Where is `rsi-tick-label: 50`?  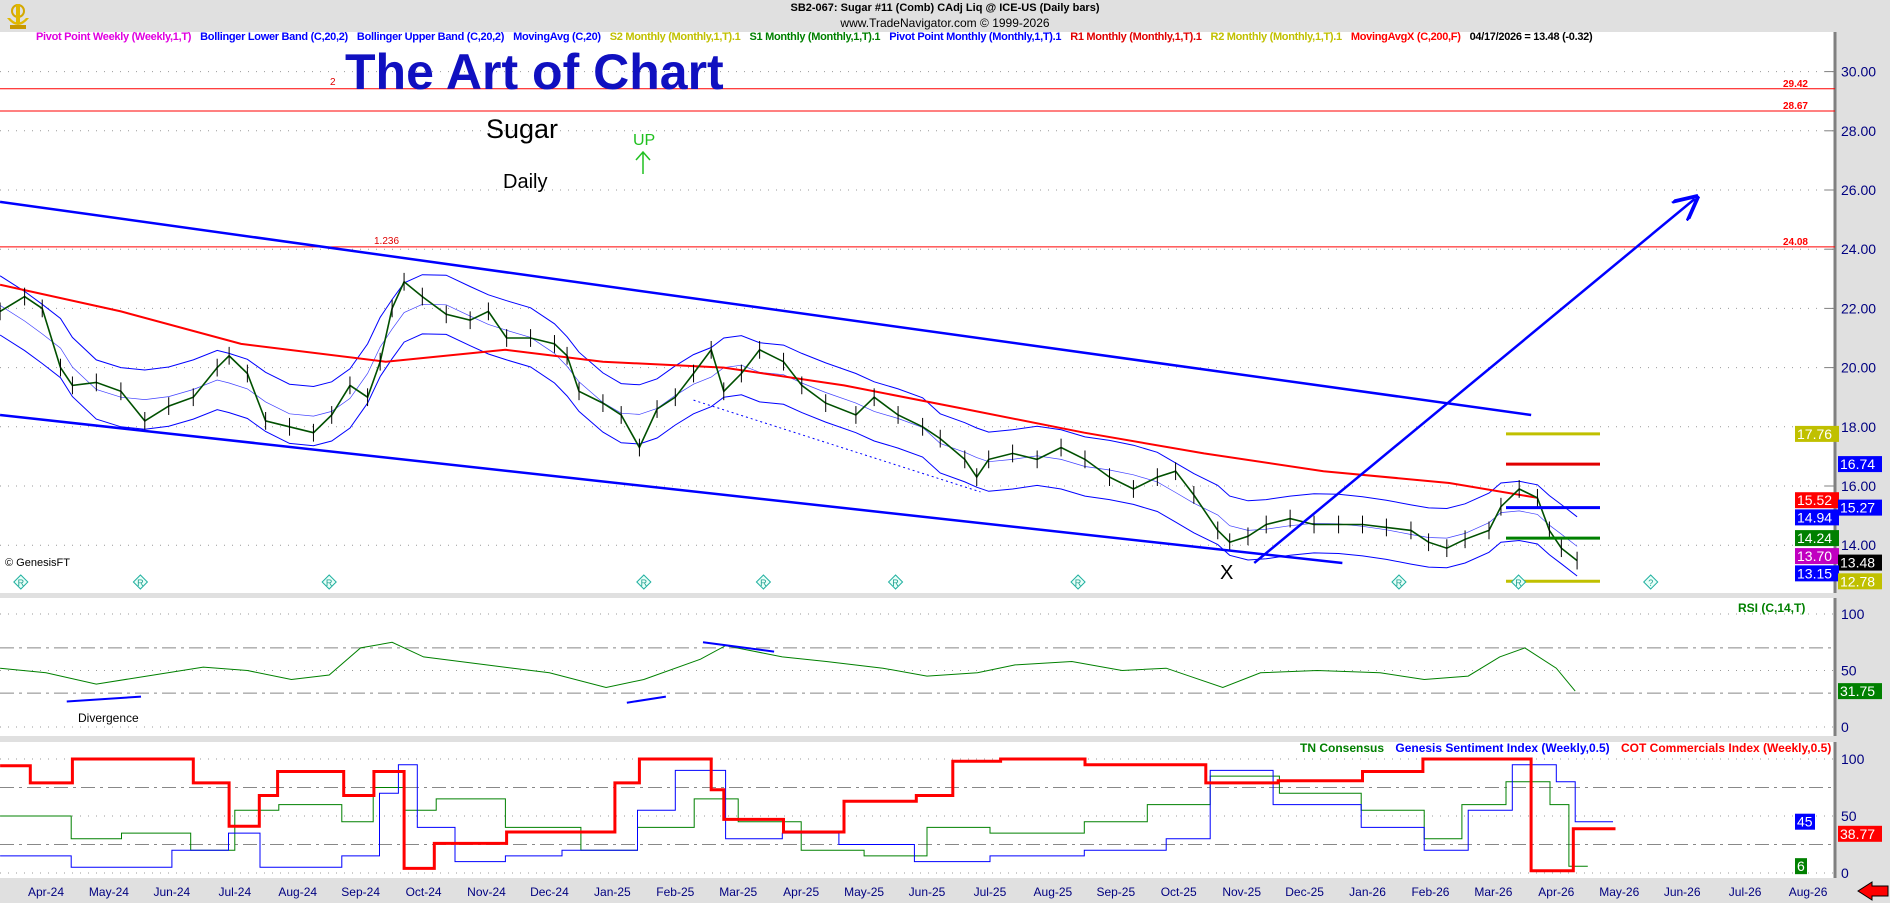
rsi-tick-label: 50 is located at coordinates (1849, 671).